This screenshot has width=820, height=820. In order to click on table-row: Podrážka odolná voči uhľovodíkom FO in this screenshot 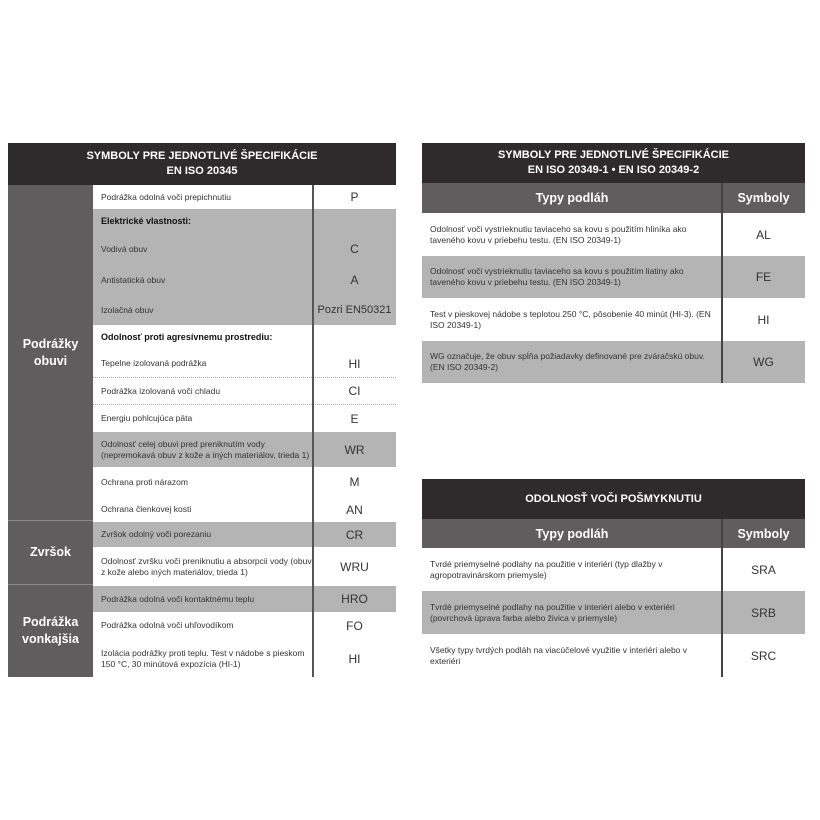, I will do `click(244, 625)`.